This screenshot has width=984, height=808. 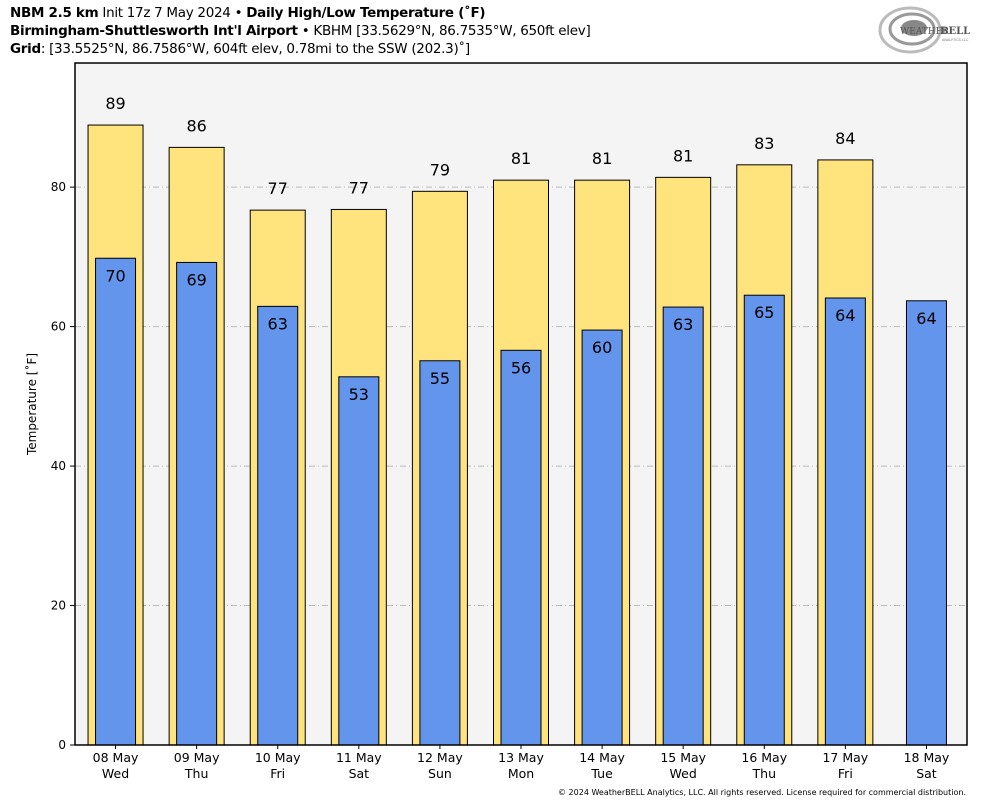 What do you see at coordinates (955, 31) in the screenshot?
I see `svg-text: BELL` at bounding box center [955, 31].